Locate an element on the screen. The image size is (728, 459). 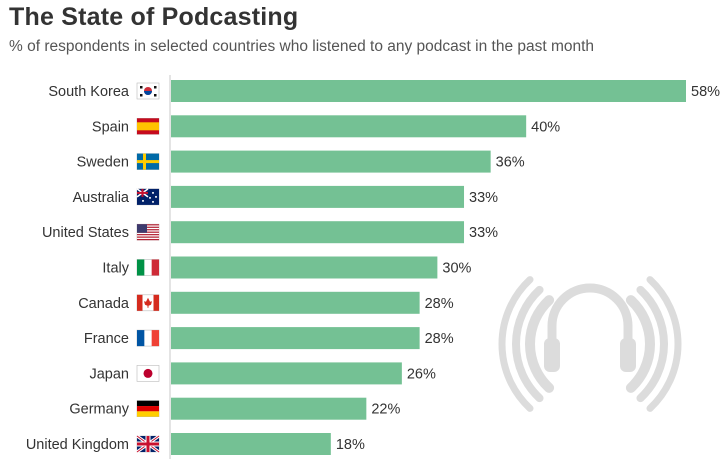
canada-flag-icon is located at coordinates (148, 303).